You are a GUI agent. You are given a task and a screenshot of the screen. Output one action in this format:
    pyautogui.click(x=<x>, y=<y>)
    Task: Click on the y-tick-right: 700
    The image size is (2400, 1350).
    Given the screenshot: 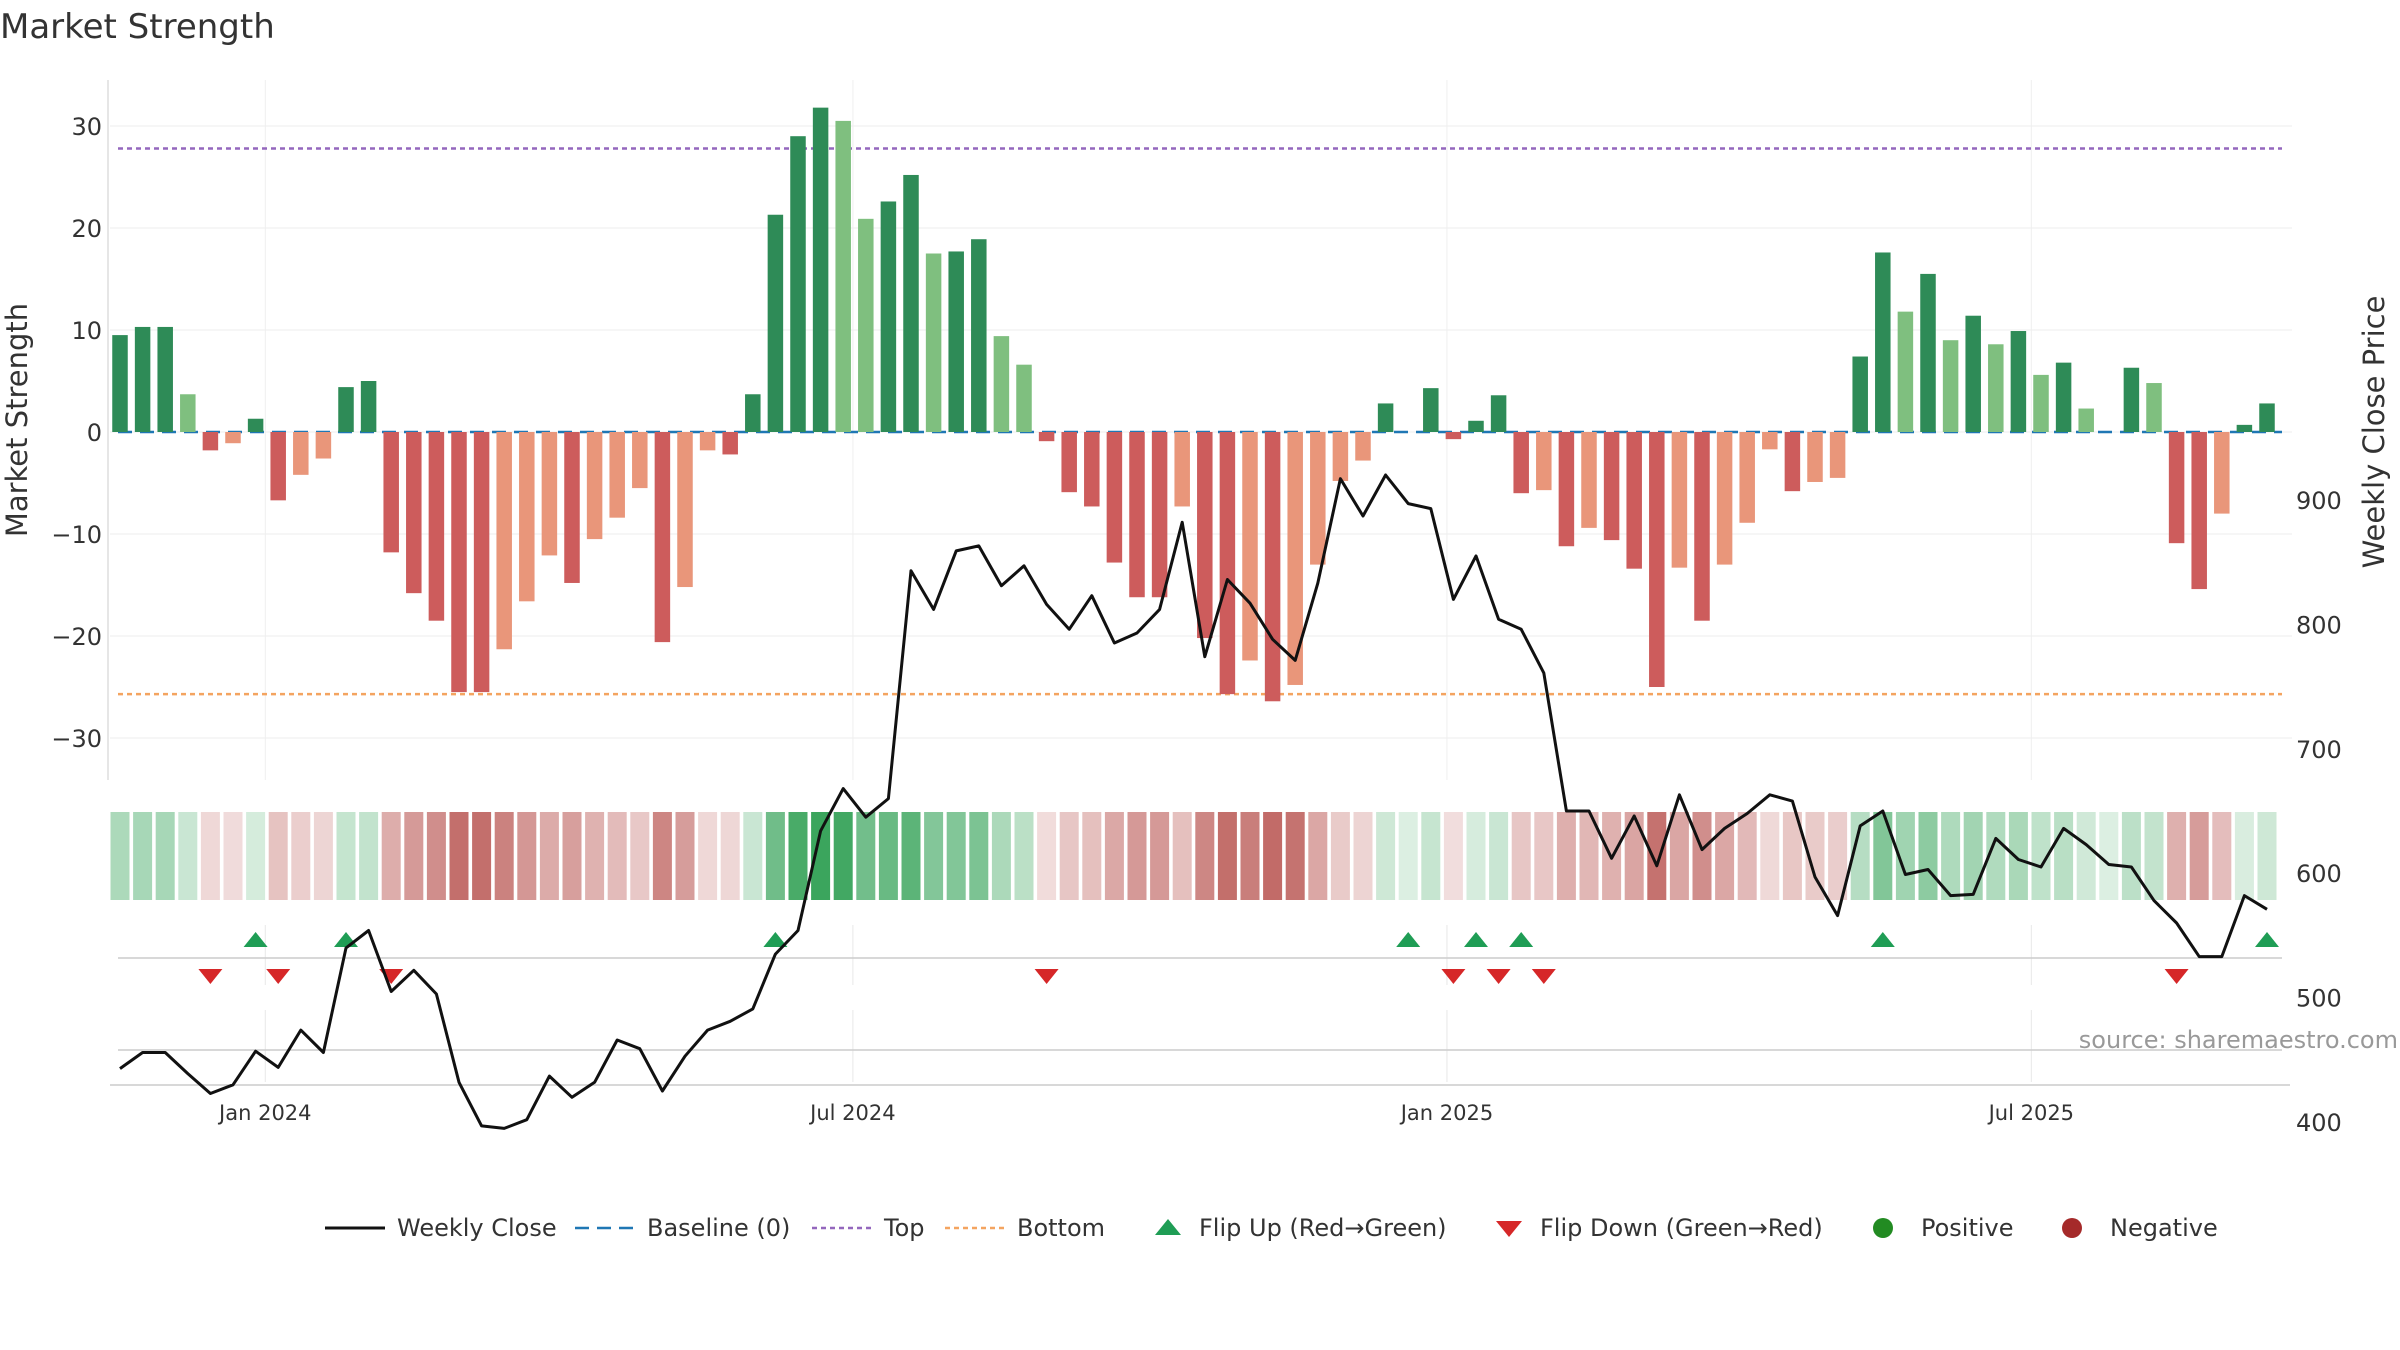 What is the action you would take?
    pyautogui.click(x=2319, y=750)
    